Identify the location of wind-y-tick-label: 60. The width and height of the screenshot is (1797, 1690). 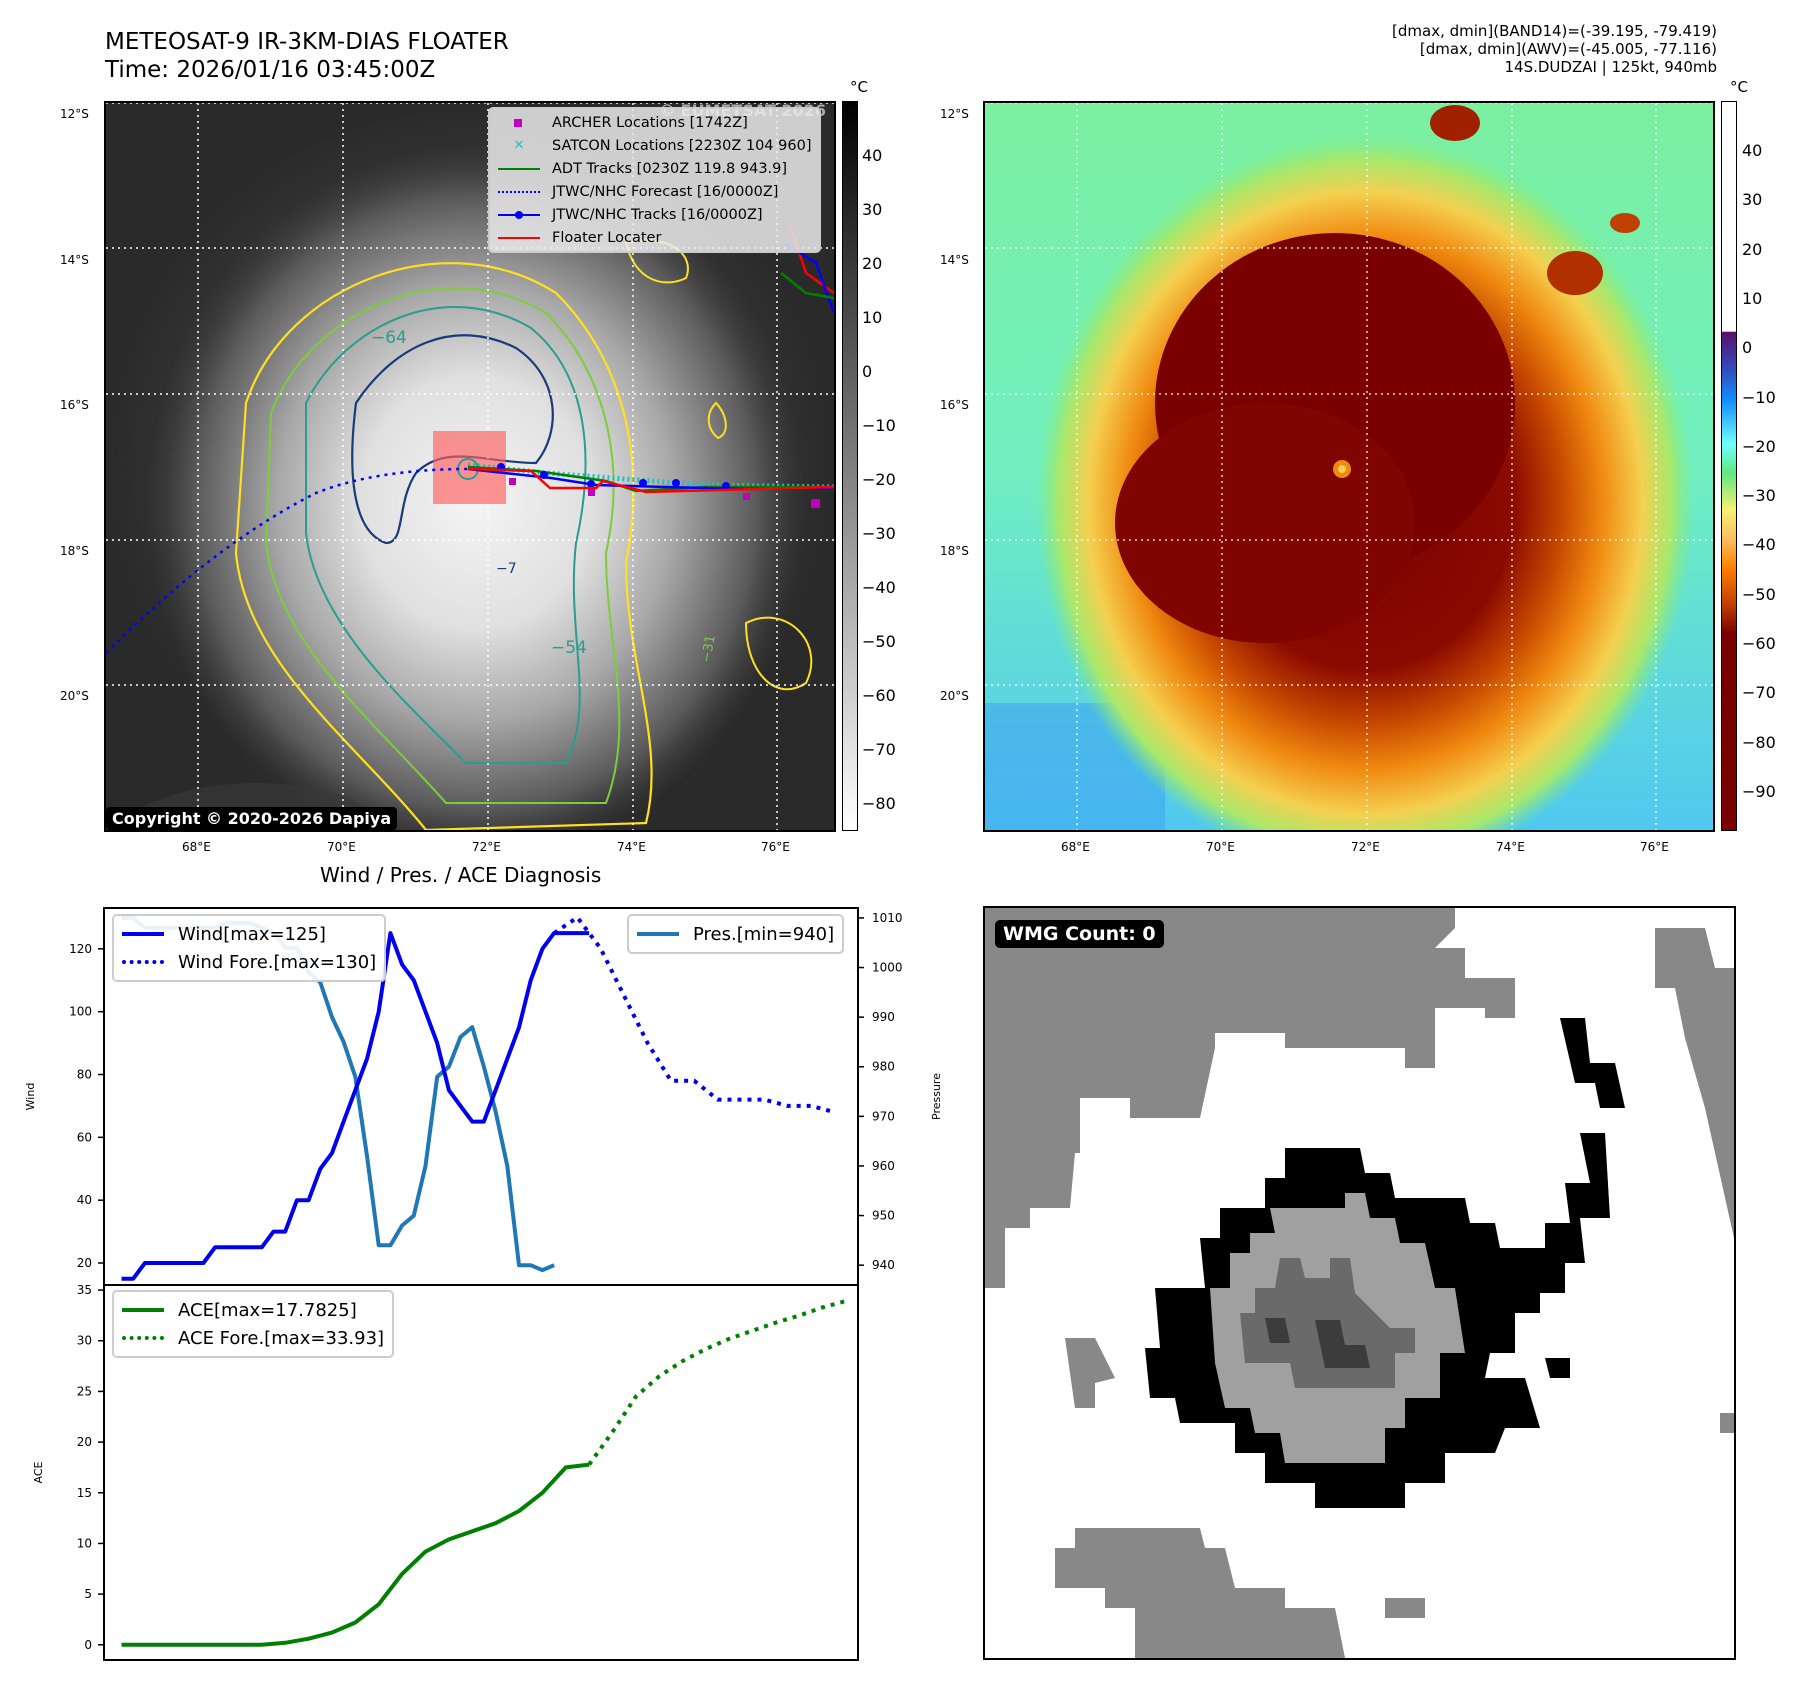
(84, 1137).